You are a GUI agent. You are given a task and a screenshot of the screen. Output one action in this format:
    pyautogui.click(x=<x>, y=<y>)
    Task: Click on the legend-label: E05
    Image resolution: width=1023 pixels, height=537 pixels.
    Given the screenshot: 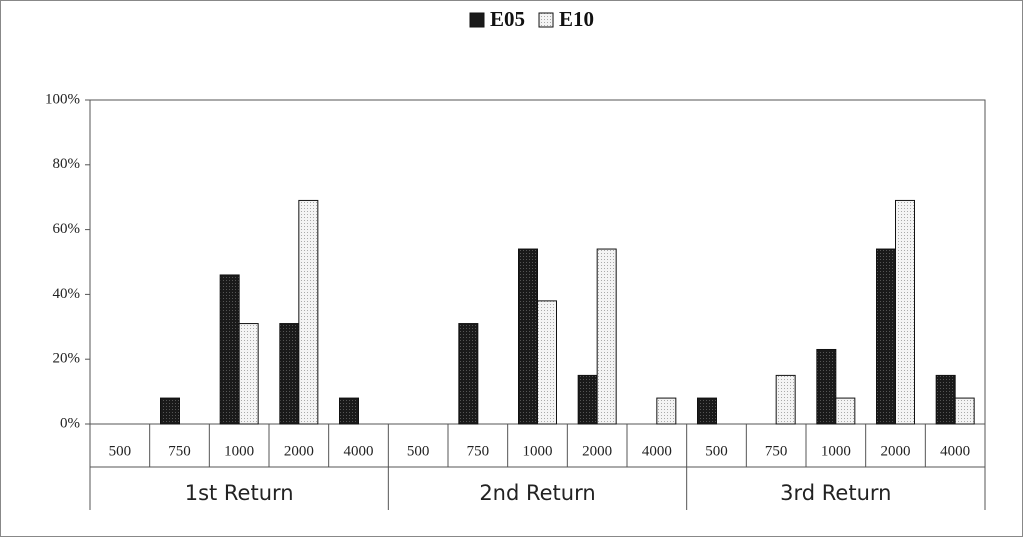 What is the action you would take?
    pyautogui.click(x=507, y=19)
    